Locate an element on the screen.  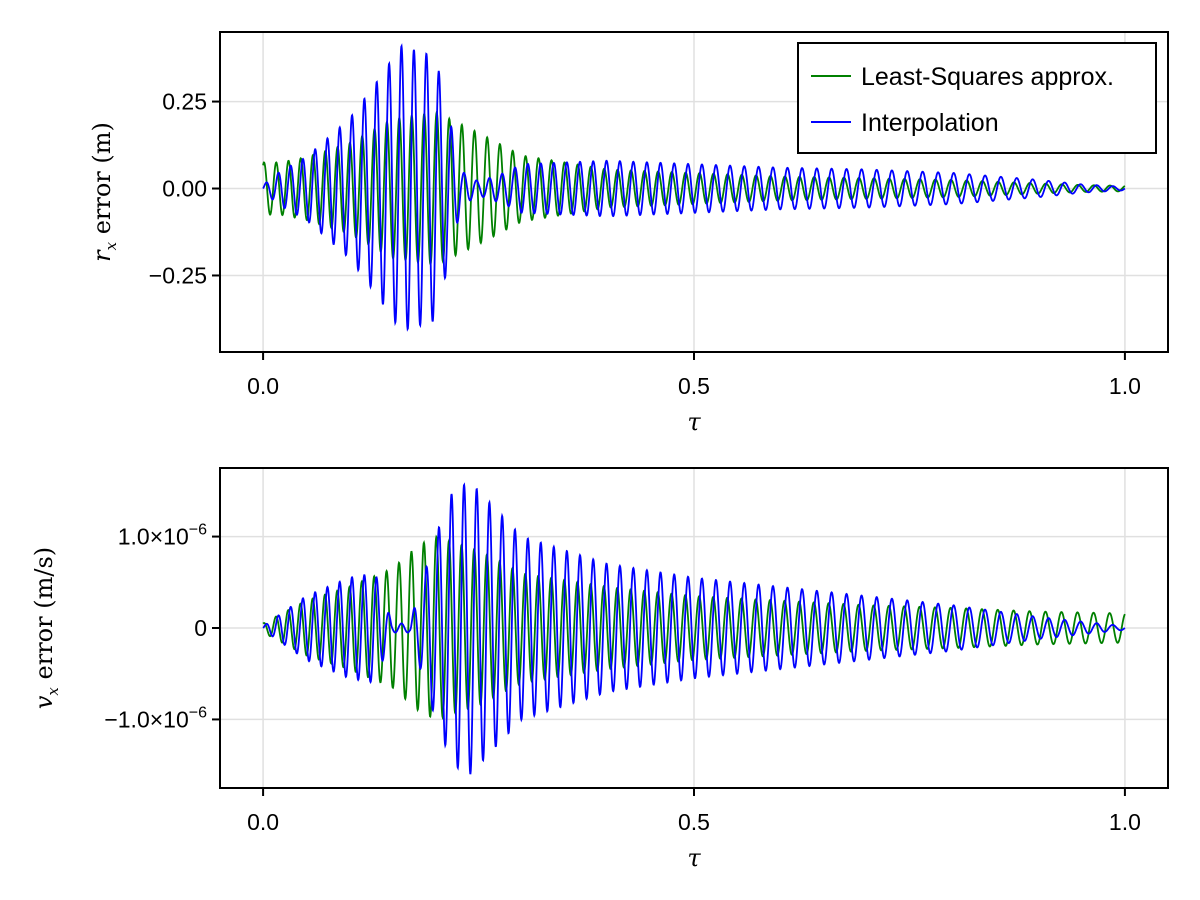
y-tick-label: 0 is located at coordinates (200, 628).